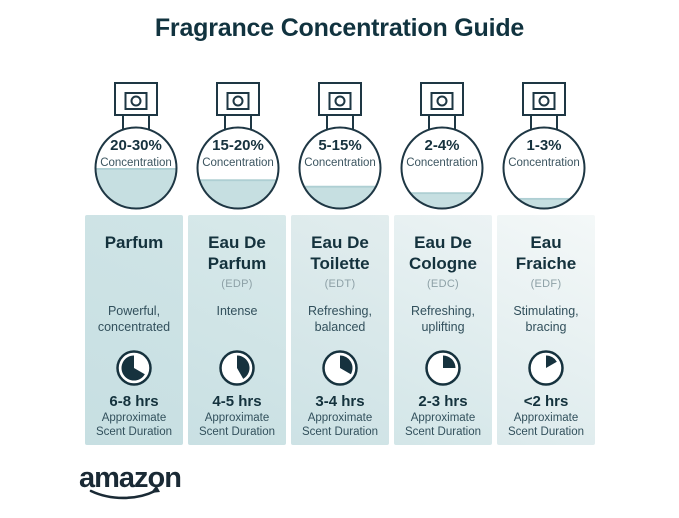 The width and height of the screenshot is (679, 518). I want to click on bottle-eau-de-parfum: 15-20% Concentration, so click(238, 145).